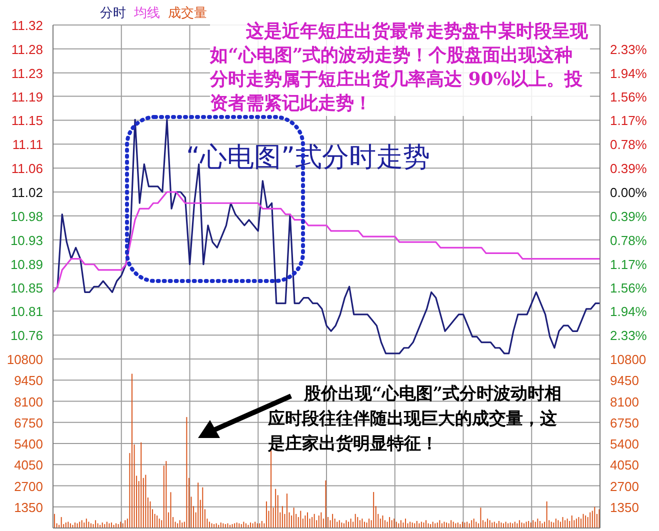  What do you see at coordinates (27, 120) in the screenshot?
I see `y-tick-label: 11.15` at bounding box center [27, 120].